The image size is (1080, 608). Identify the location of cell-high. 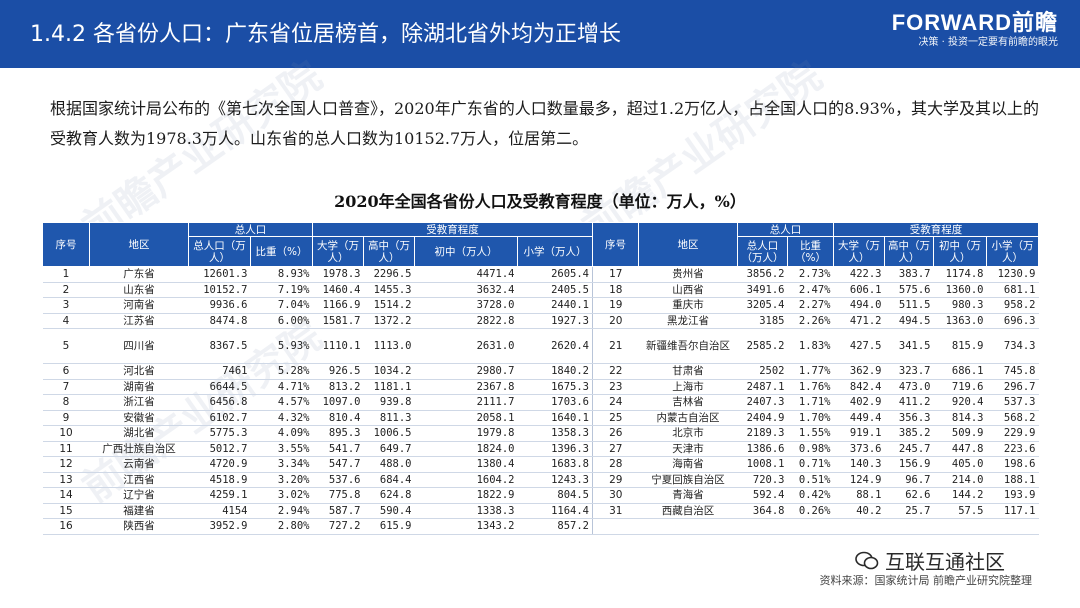
(909, 526).